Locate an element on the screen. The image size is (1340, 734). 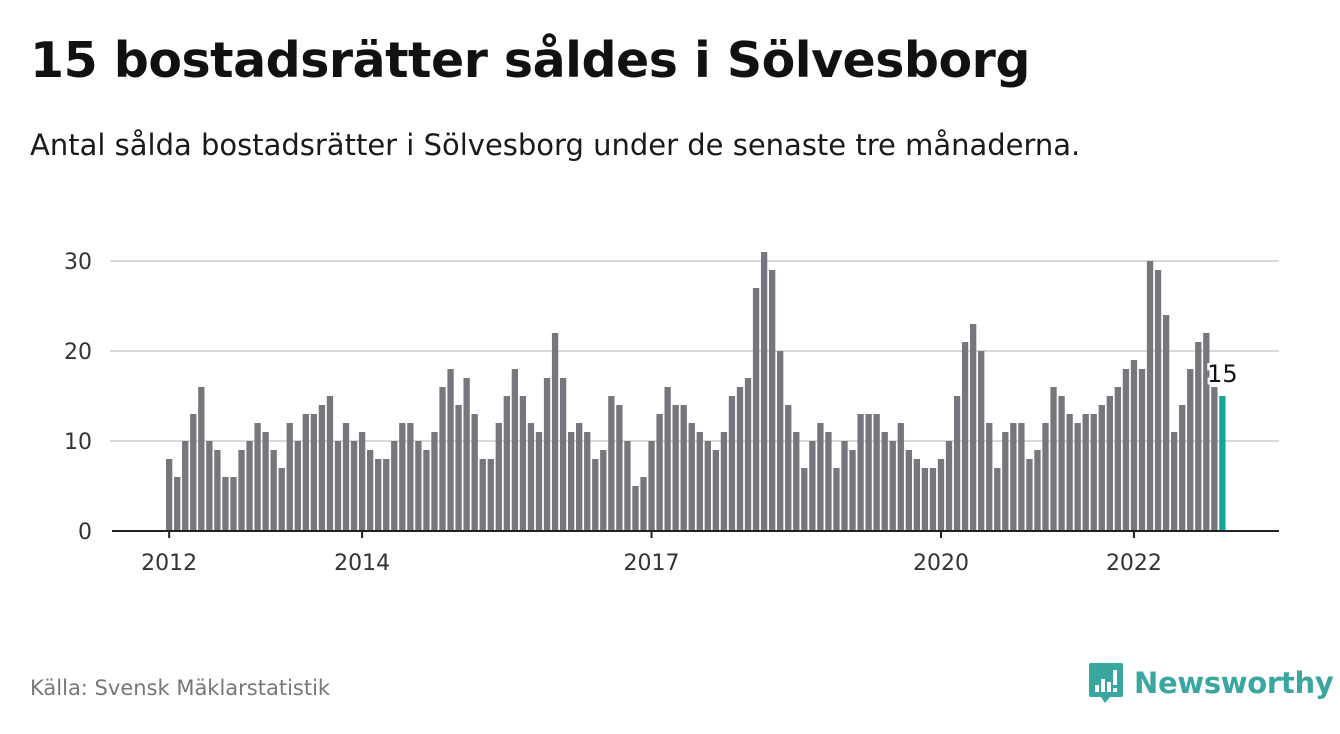
brand-logo: Newsworthy is located at coordinates (1211, 683).